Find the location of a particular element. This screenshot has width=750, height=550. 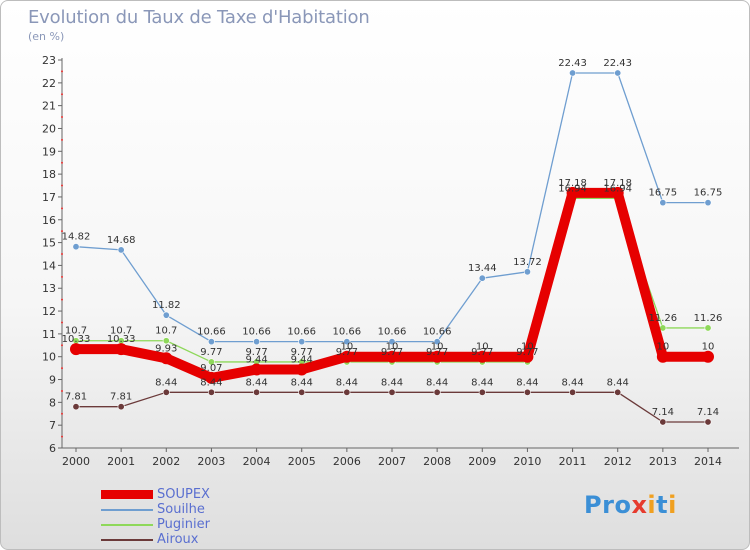

y-tick-label: 15 is located at coordinates (49, 243).